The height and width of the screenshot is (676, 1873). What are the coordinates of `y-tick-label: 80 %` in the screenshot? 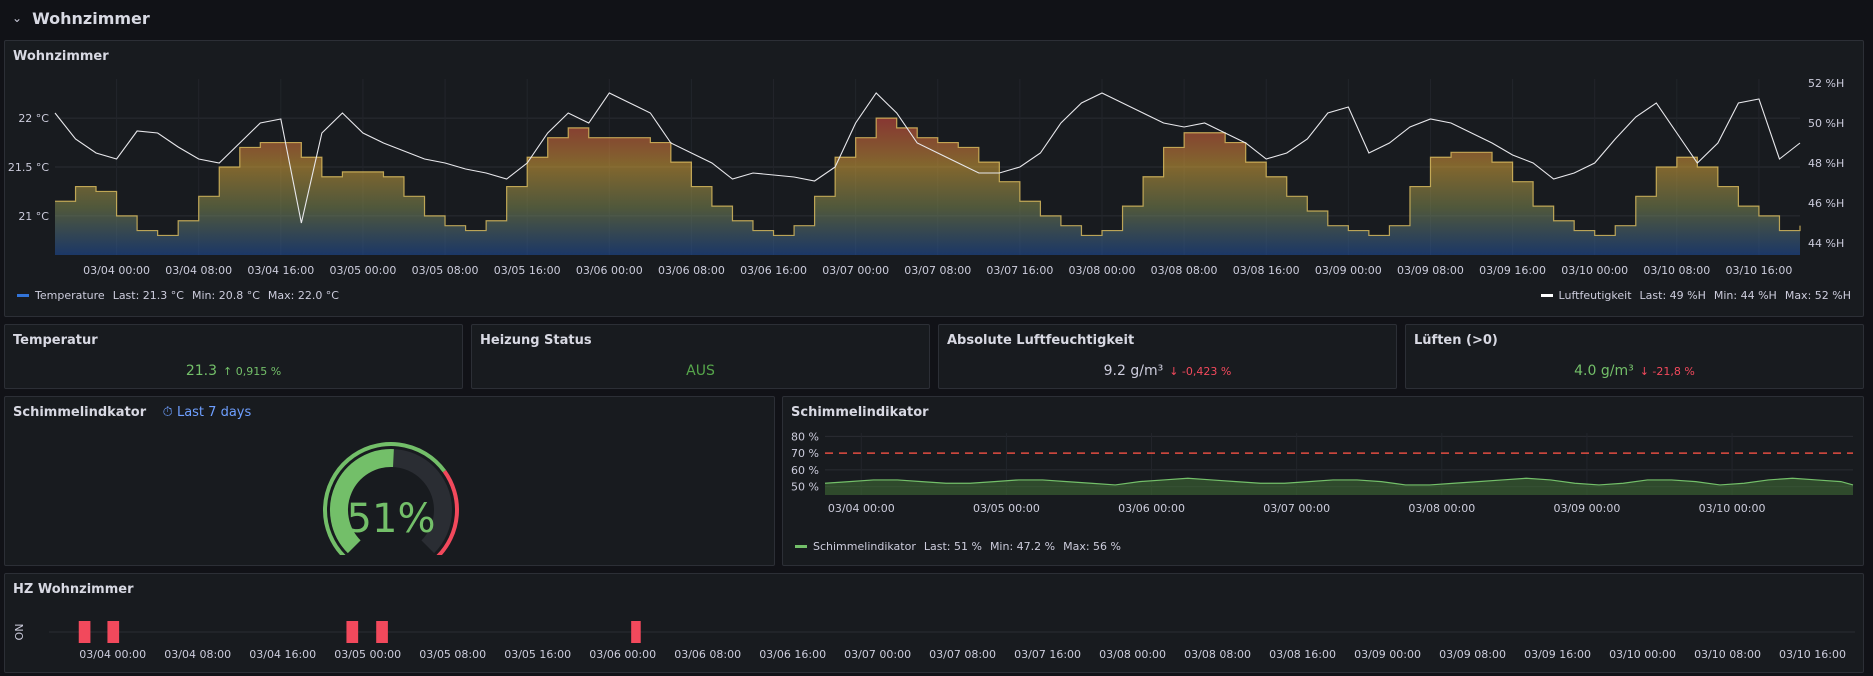 It's located at (805, 436).